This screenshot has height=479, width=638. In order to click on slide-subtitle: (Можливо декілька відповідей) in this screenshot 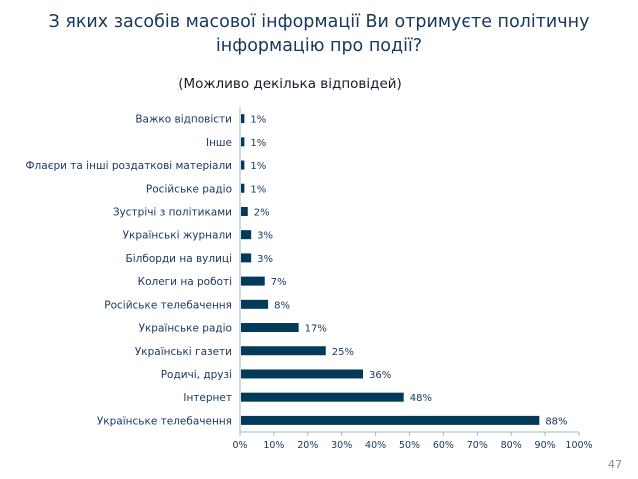, I will do `click(290, 84)`.